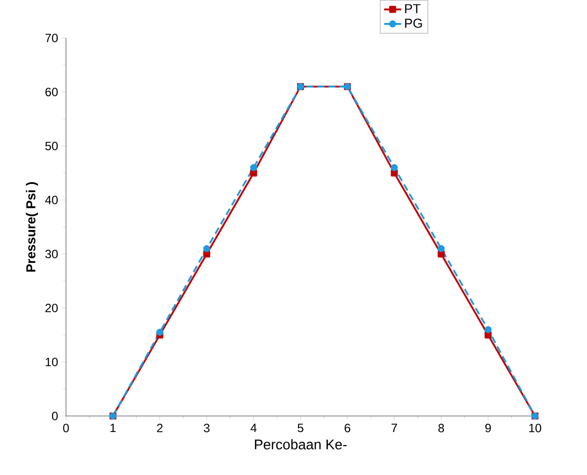  What do you see at coordinates (51, 200) in the screenshot?
I see `y-tick-label: 40` at bounding box center [51, 200].